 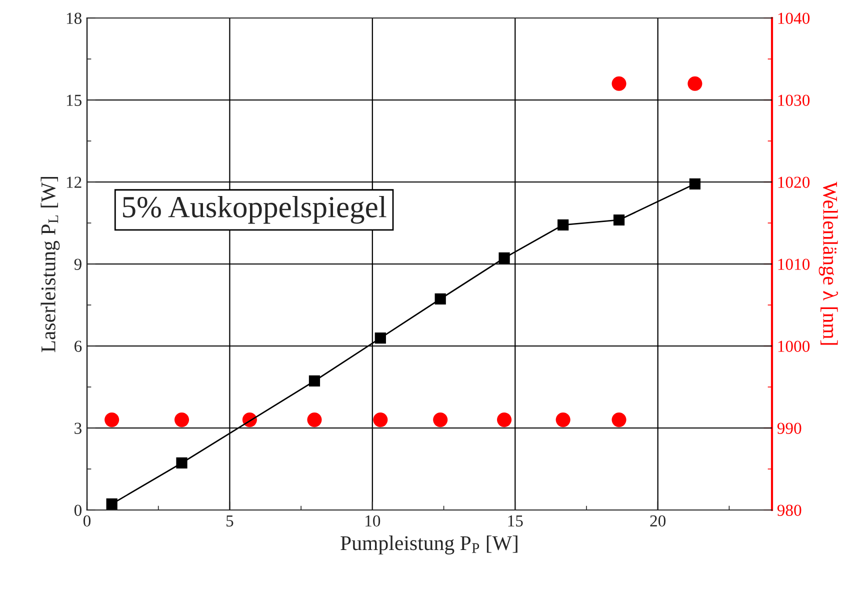 What do you see at coordinates (373, 521) in the screenshot?
I see `x-tick-label: 10` at bounding box center [373, 521].